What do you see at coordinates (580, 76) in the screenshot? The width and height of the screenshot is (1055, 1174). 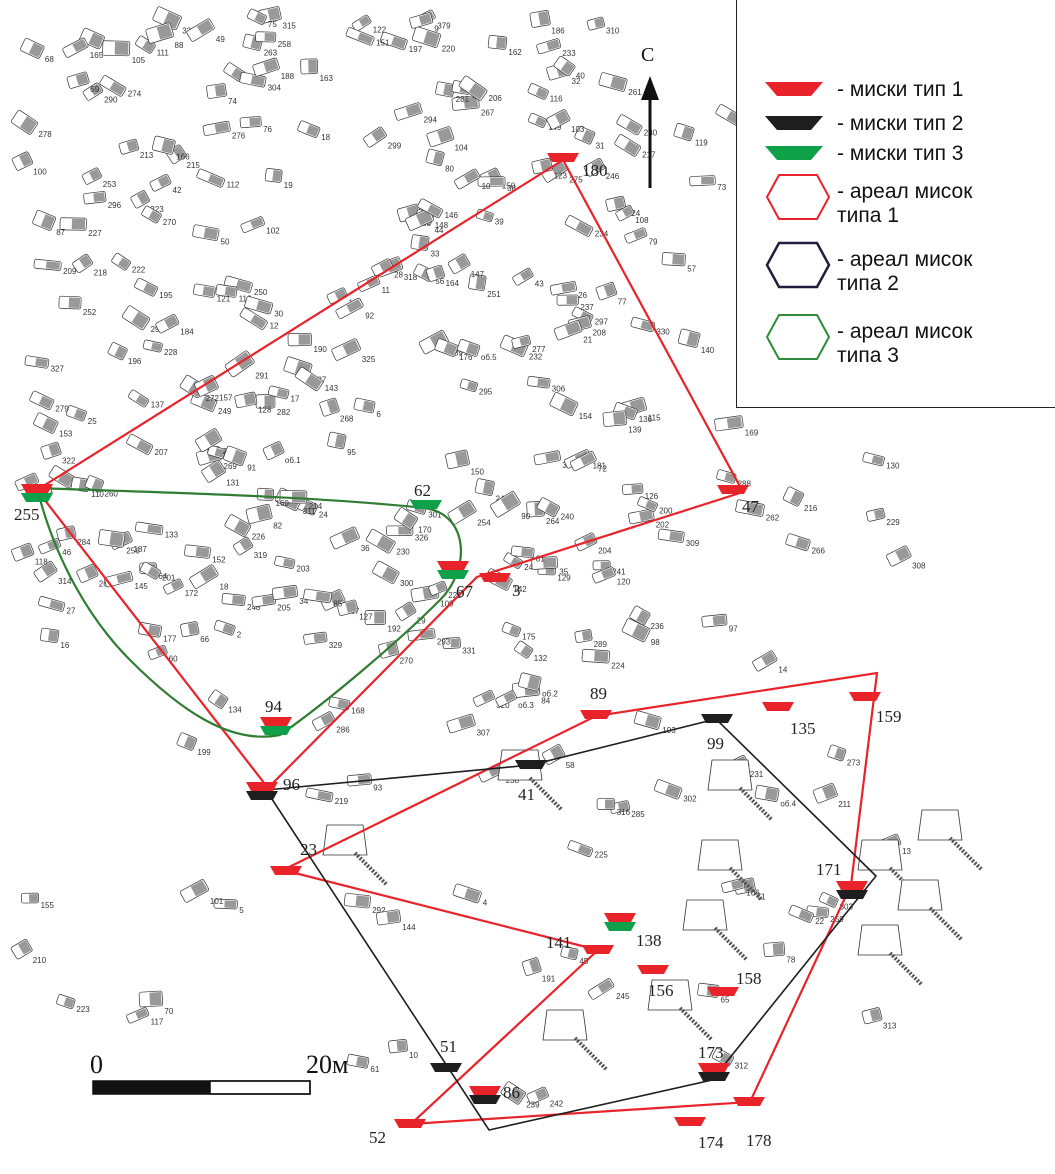 I see `grave-number: 40` at bounding box center [580, 76].